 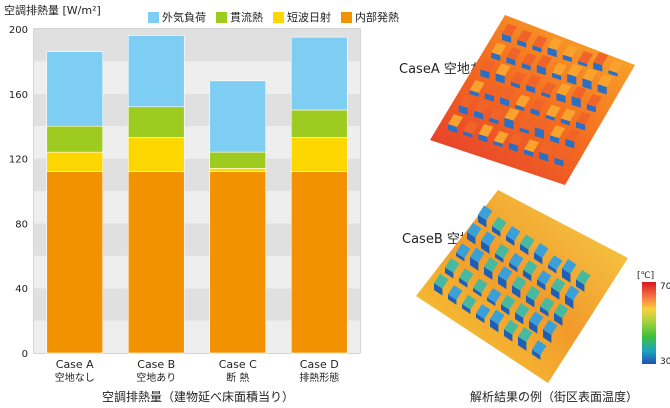 What do you see at coordinates (52, 10) in the screenshot?
I see `y-axis-label: 空調排熱量 [W/m²]` at bounding box center [52, 10].